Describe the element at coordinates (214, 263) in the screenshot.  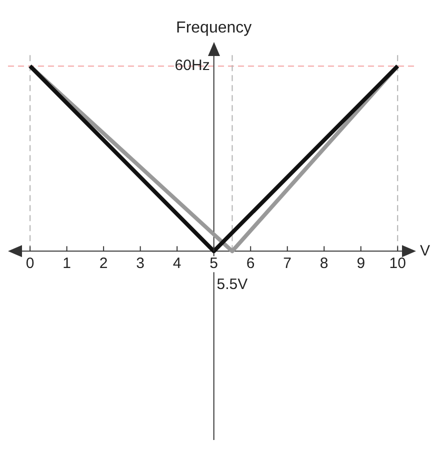
I see `x-tick-label: 5` at that location.